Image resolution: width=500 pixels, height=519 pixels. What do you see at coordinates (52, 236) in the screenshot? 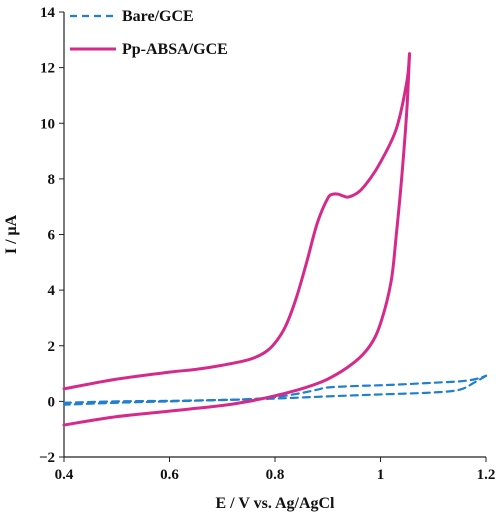
I see `y-tick-label: 6` at bounding box center [52, 236].